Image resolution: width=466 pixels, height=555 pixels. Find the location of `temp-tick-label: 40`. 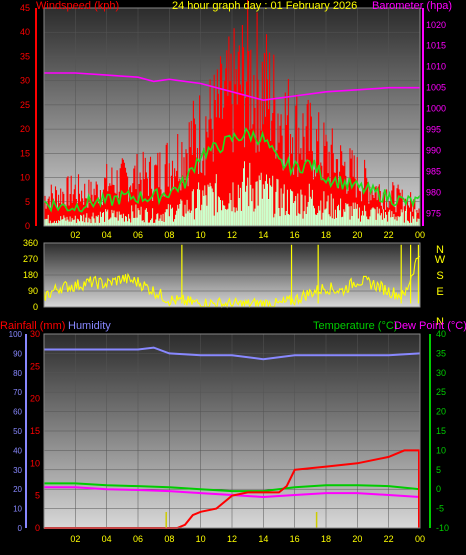

temp-tick-label: 40 is located at coordinates (441, 334).